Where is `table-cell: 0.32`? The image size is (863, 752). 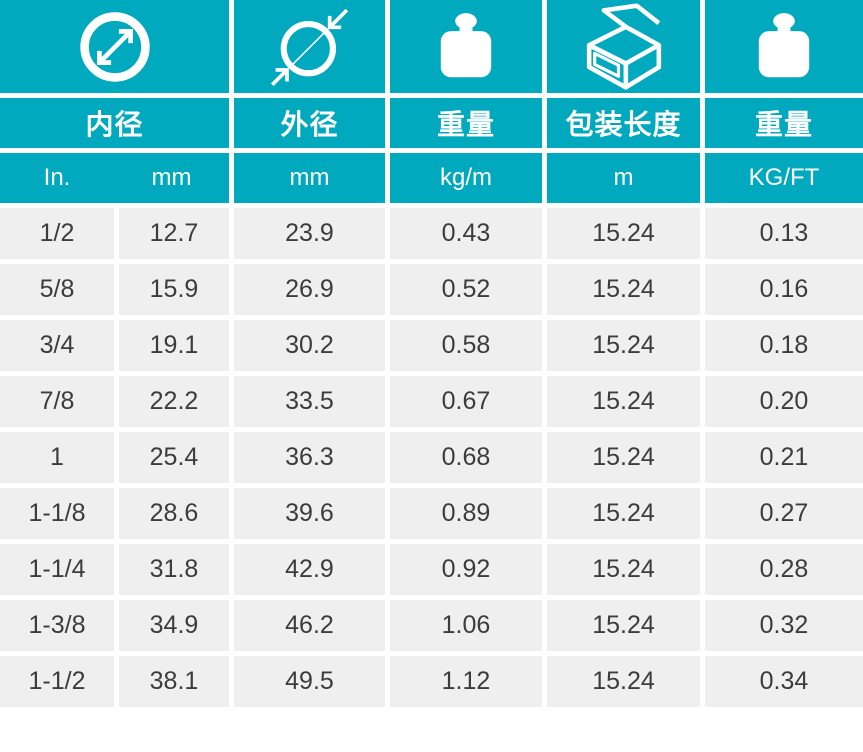
table-cell: 0.32 is located at coordinates (784, 625).